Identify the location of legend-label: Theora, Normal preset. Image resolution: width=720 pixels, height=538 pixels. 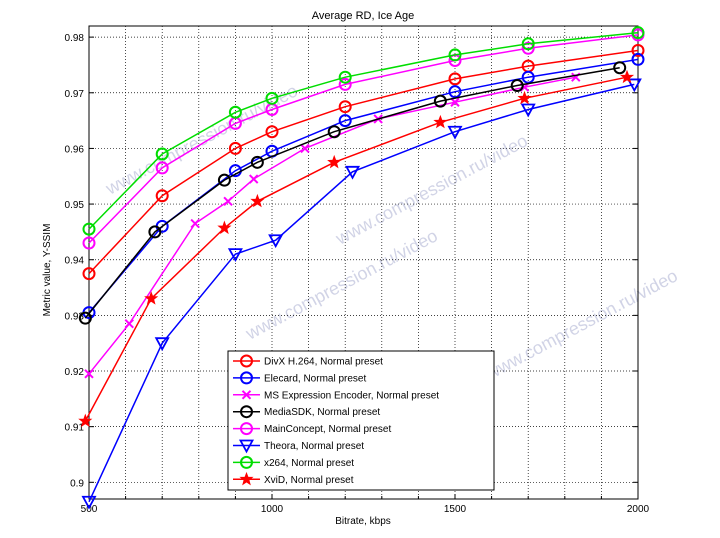
(314, 446).